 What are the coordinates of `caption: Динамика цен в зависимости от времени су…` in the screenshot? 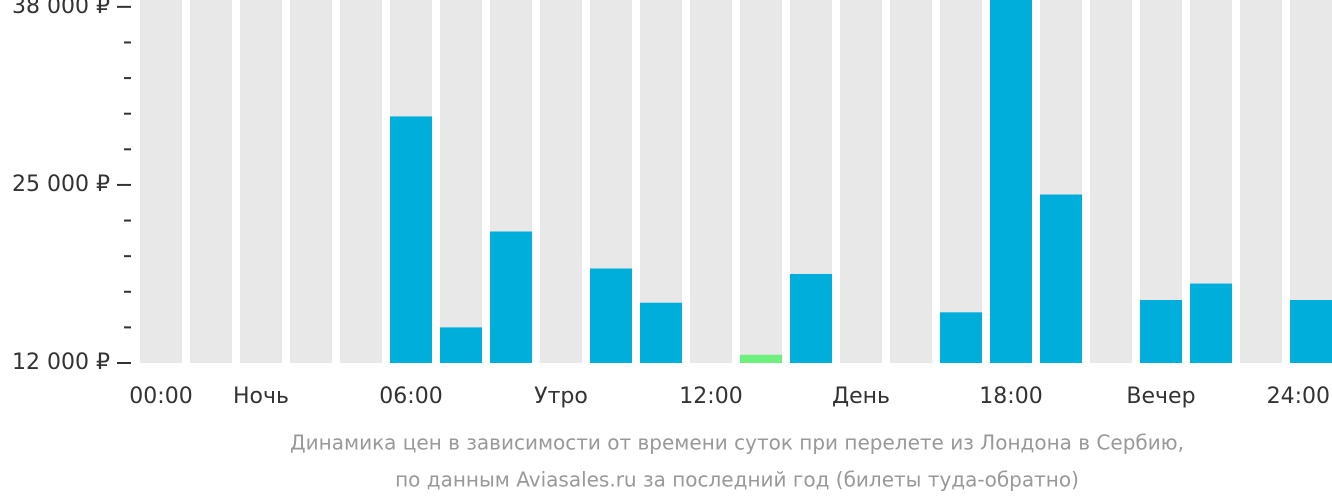 It's located at (737, 443).